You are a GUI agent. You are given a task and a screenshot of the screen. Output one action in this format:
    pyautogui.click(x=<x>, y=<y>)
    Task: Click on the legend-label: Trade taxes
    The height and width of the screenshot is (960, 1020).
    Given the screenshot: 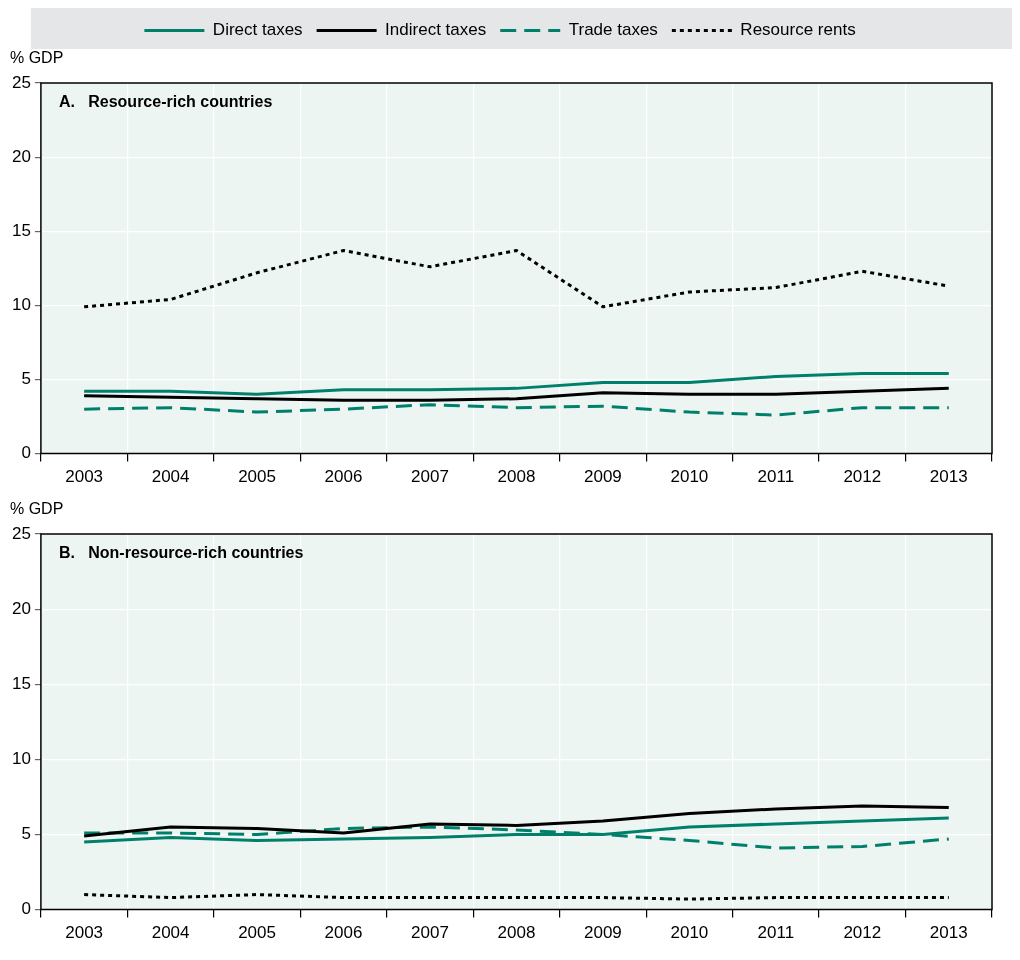 What is the action you would take?
    pyautogui.click(x=613, y=30)
    